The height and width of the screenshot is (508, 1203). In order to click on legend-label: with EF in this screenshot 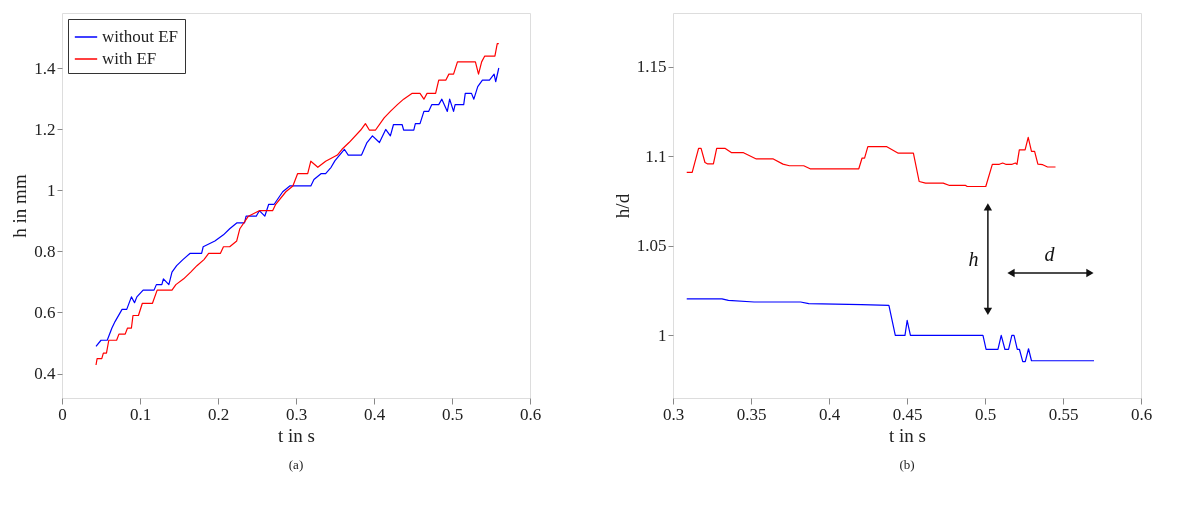, I will do `click(129, 58)`.